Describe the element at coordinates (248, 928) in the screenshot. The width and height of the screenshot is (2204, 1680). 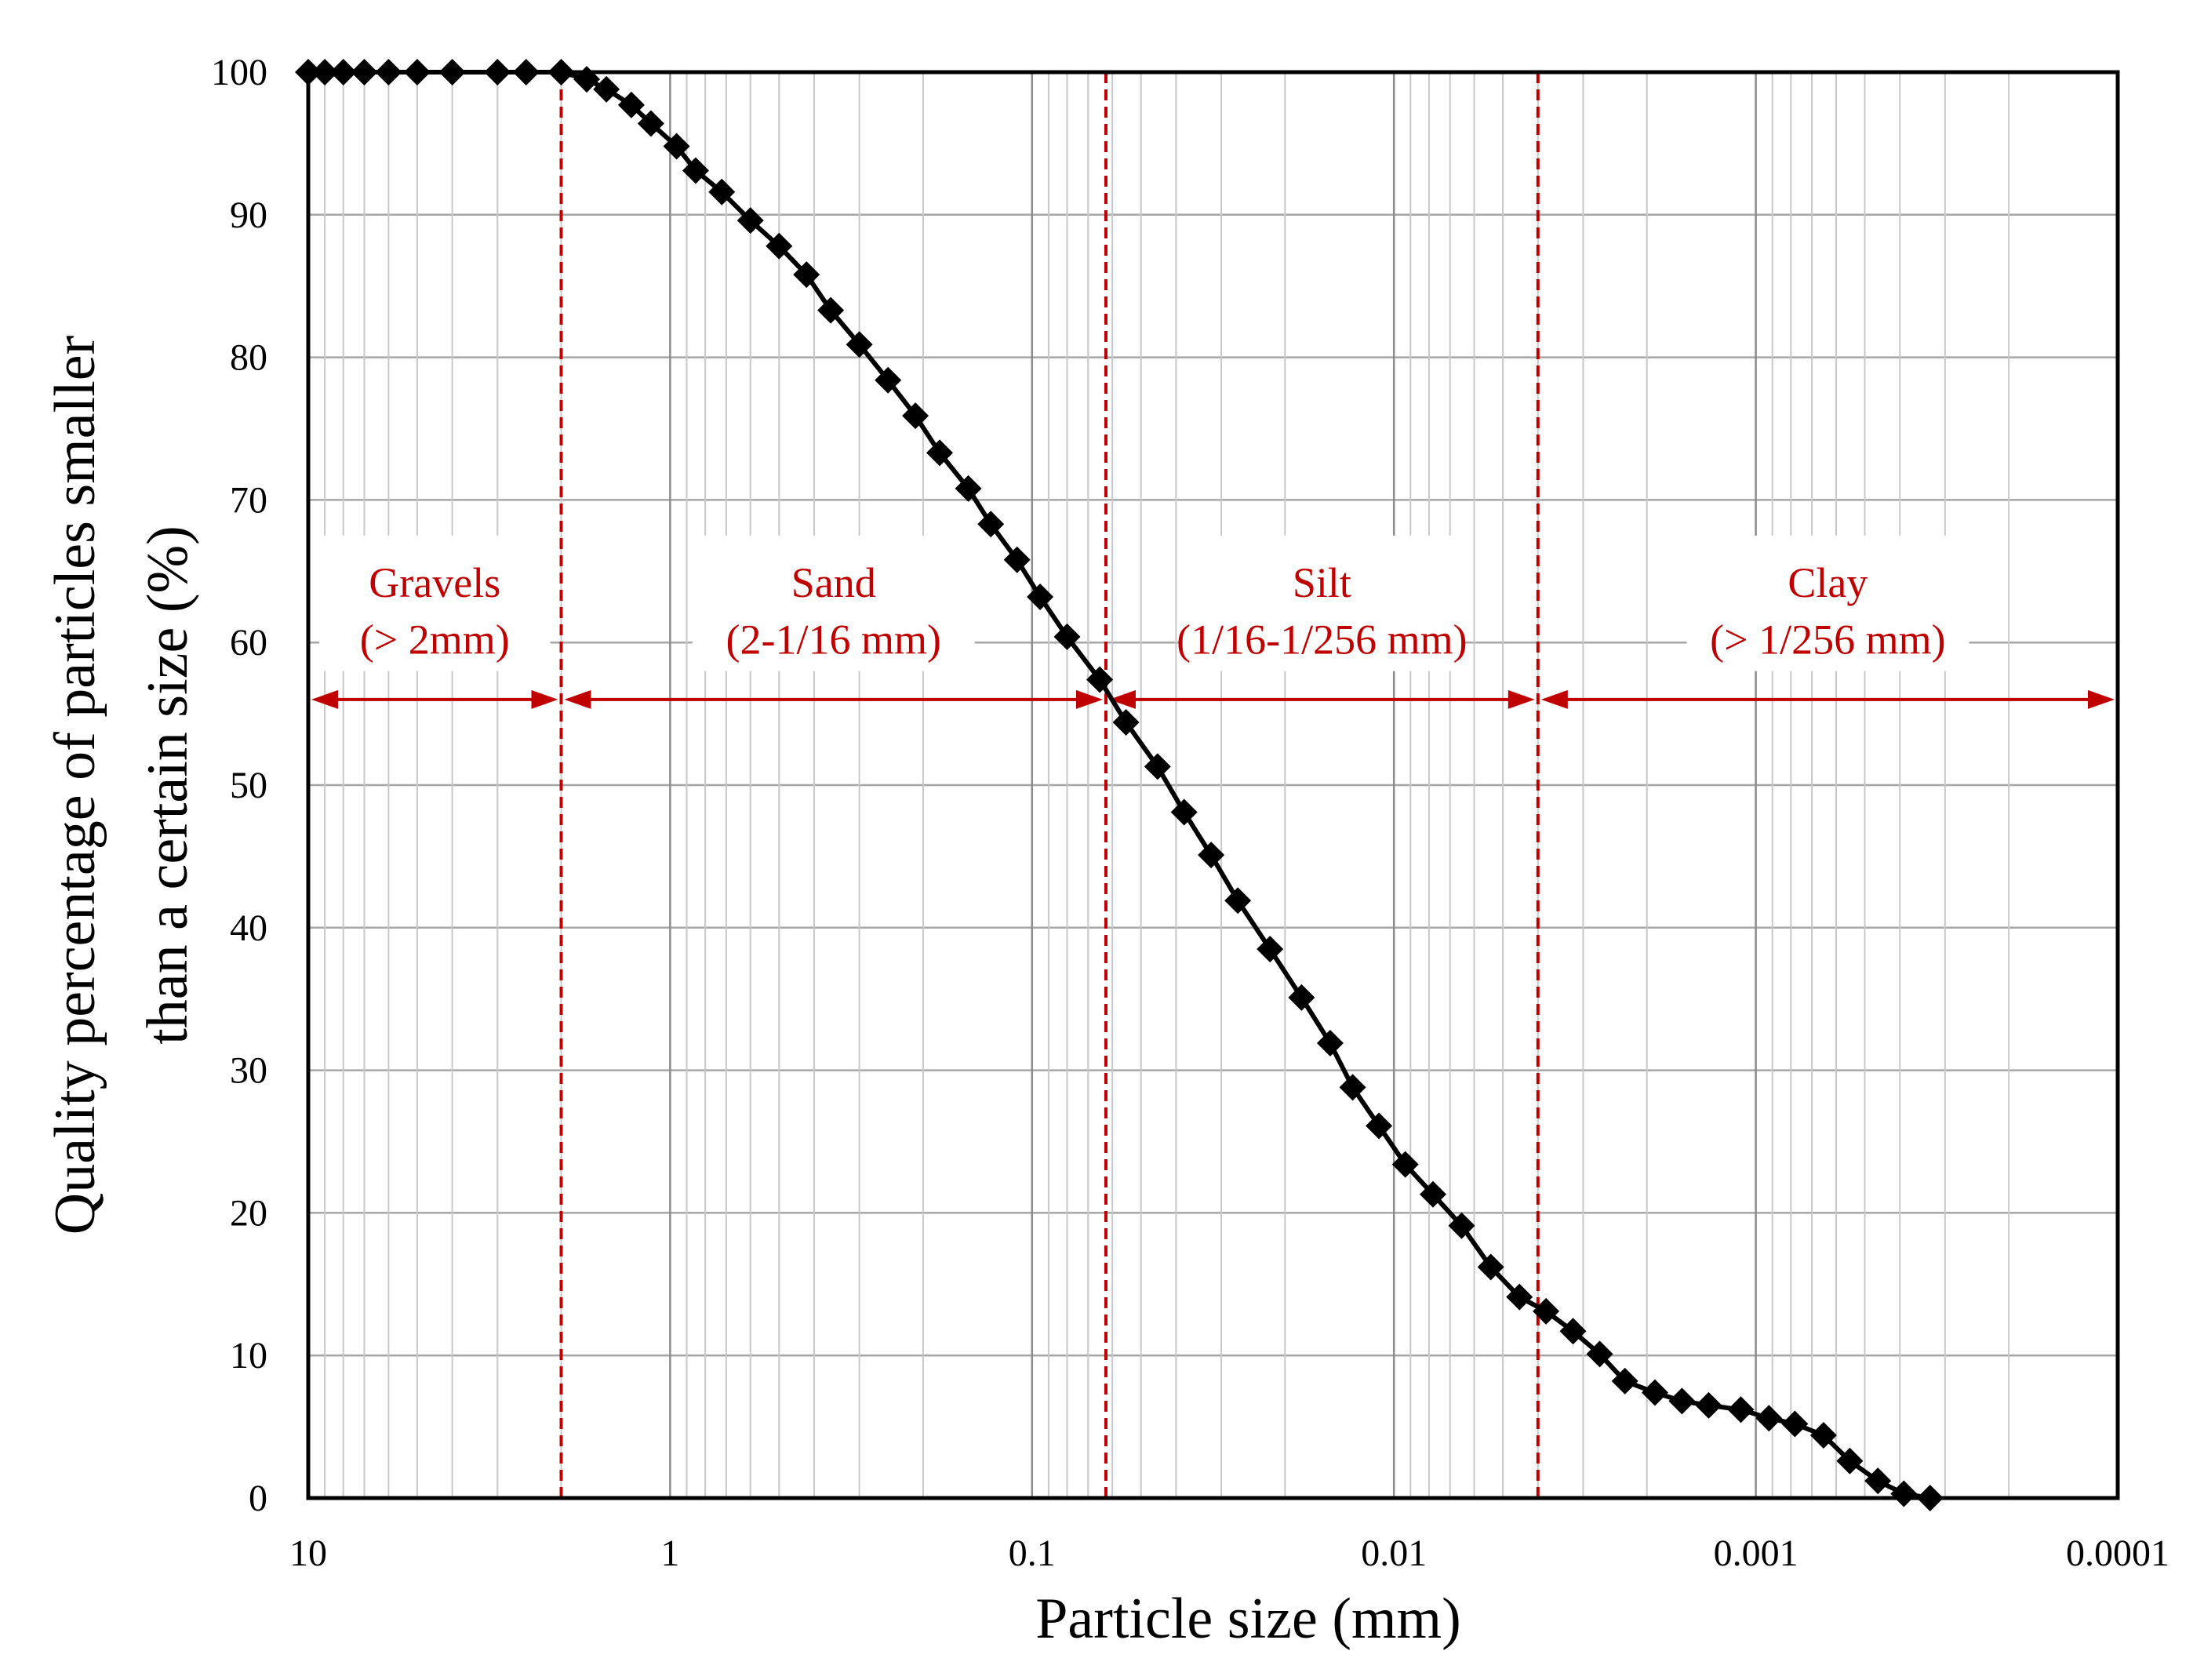
I see `y-tick-label: 40` at that location.